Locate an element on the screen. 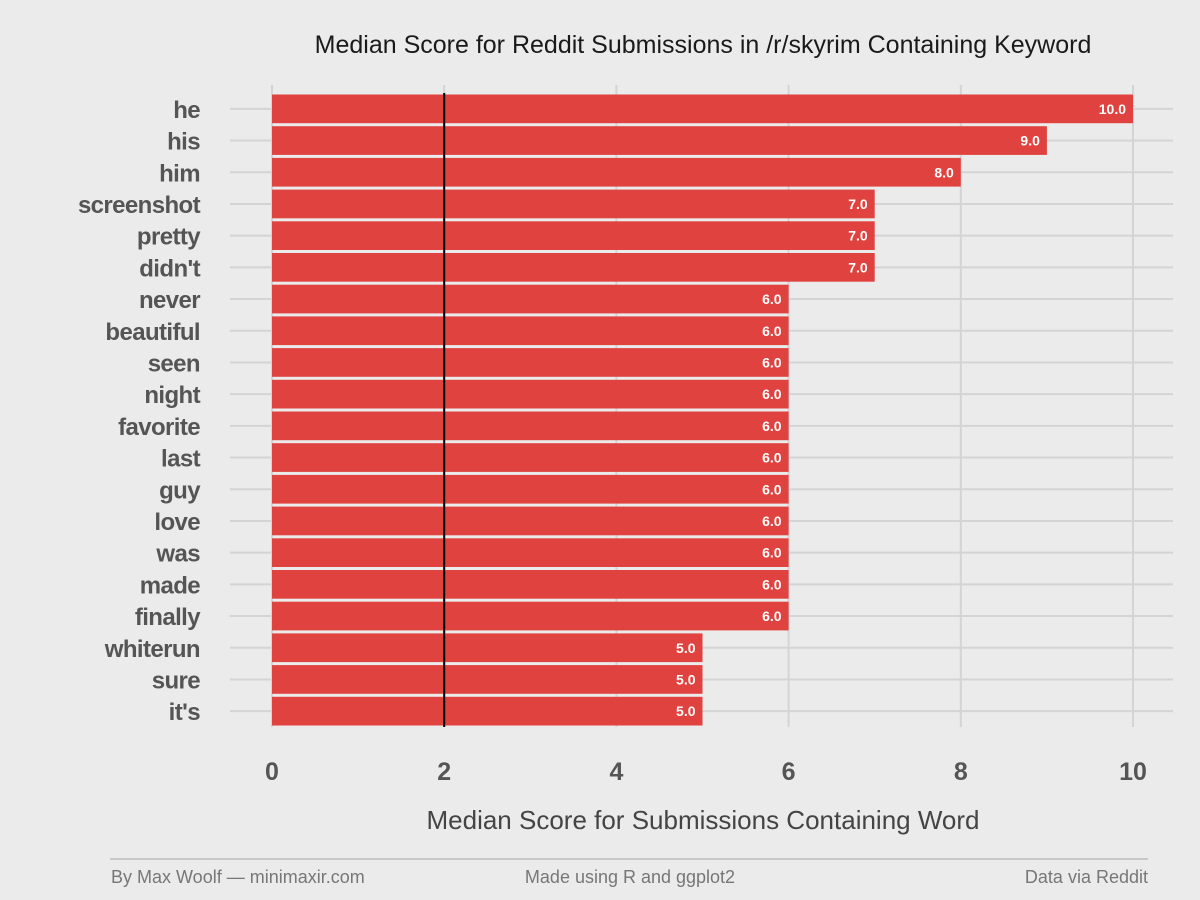 The height and width of the screenshot is (900, 1200). x-tick-label: 2 is located at coordinates (444, 772).